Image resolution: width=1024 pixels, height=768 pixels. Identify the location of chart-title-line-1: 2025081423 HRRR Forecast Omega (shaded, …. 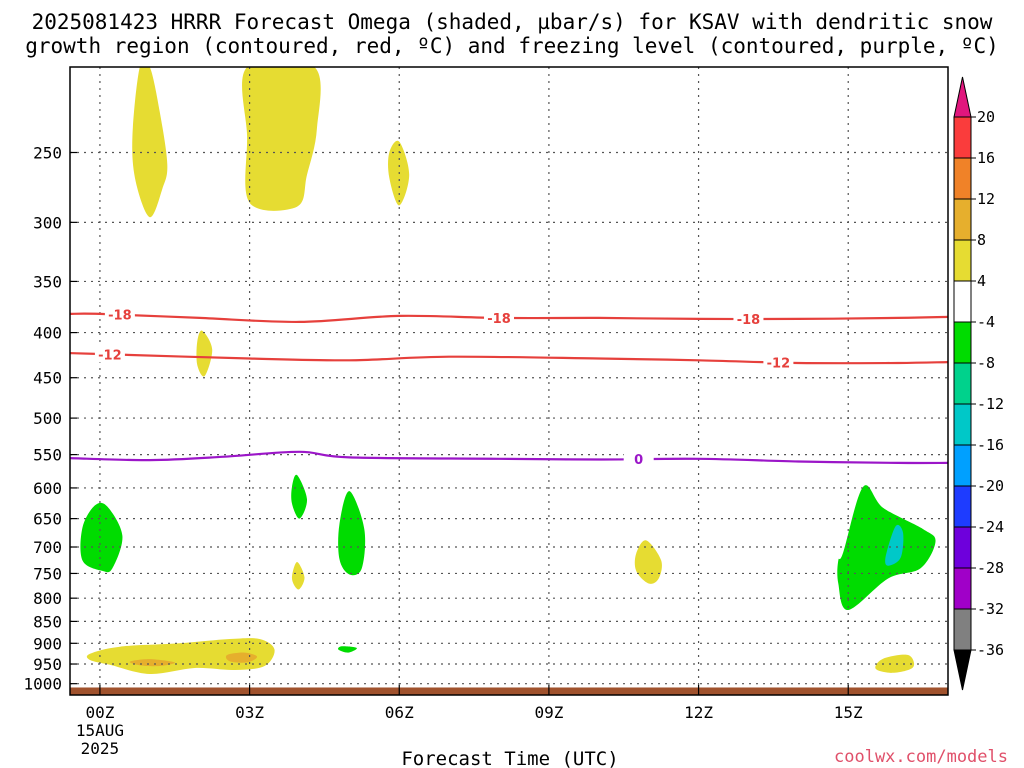
(512, 22).